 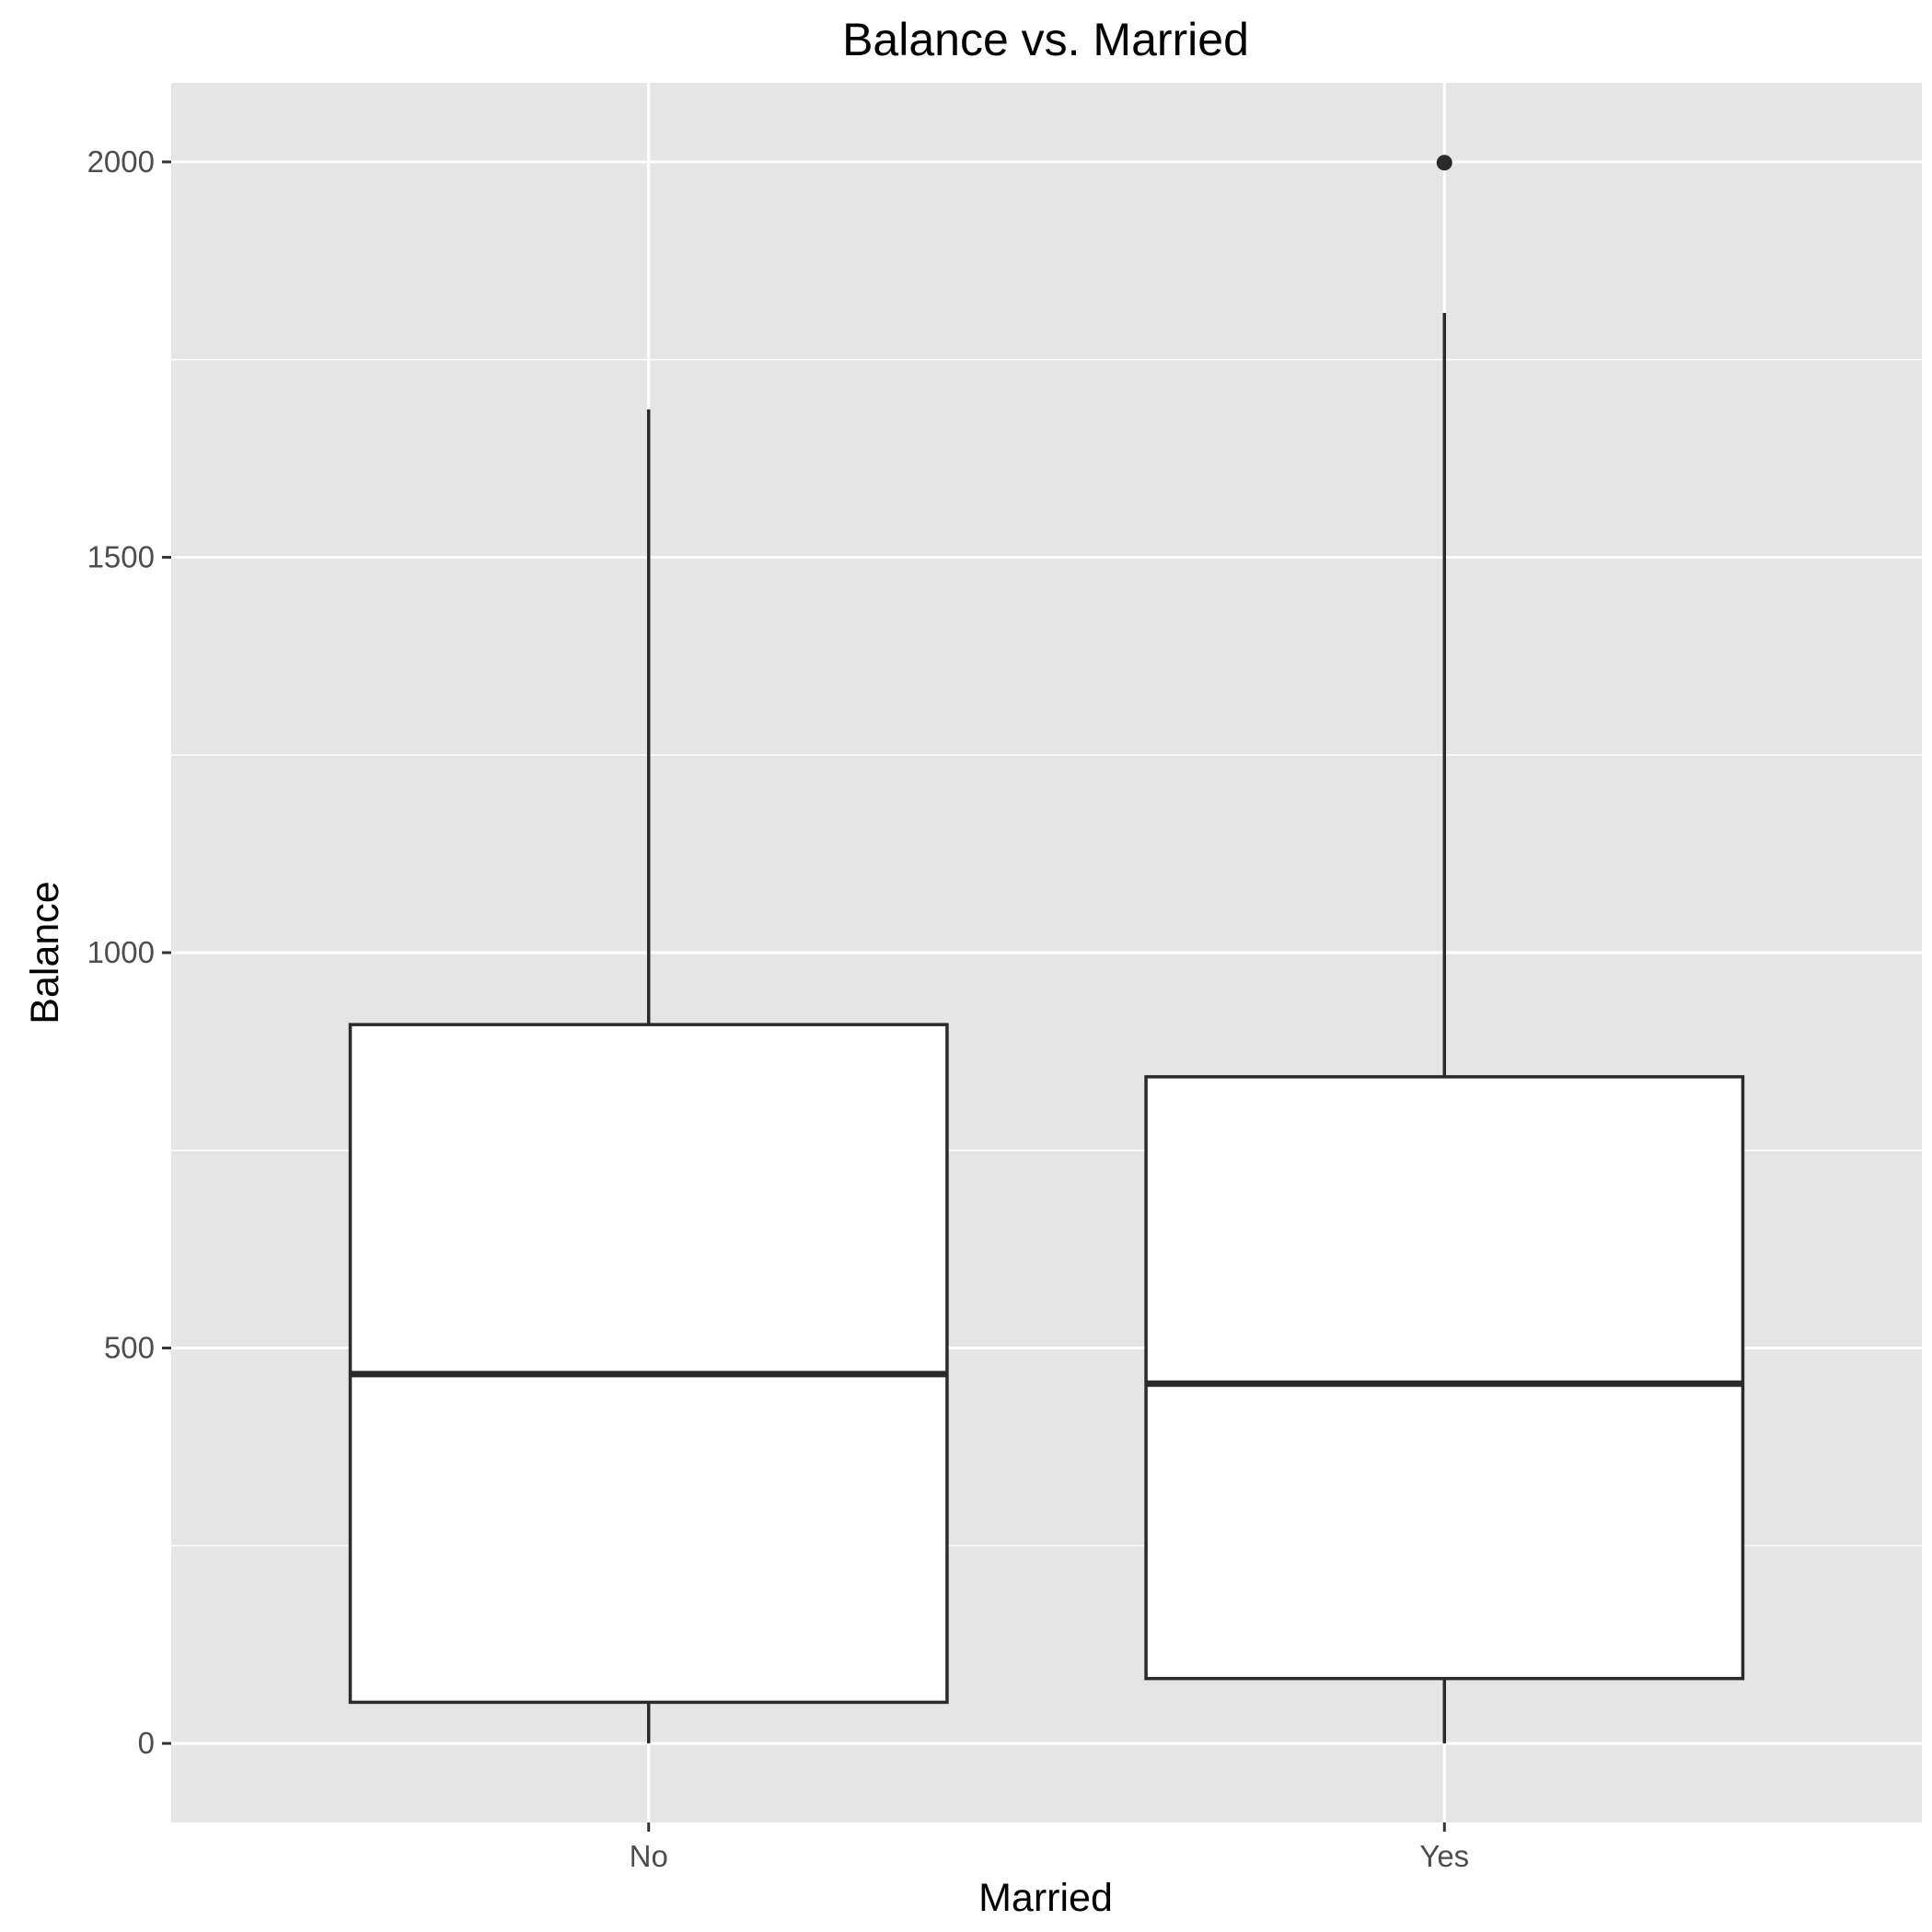 What do you see at coordinates (1050, 1848) in the screenshot?
I see `x-axis: No Yes` at bounding box center [1050, 1848].